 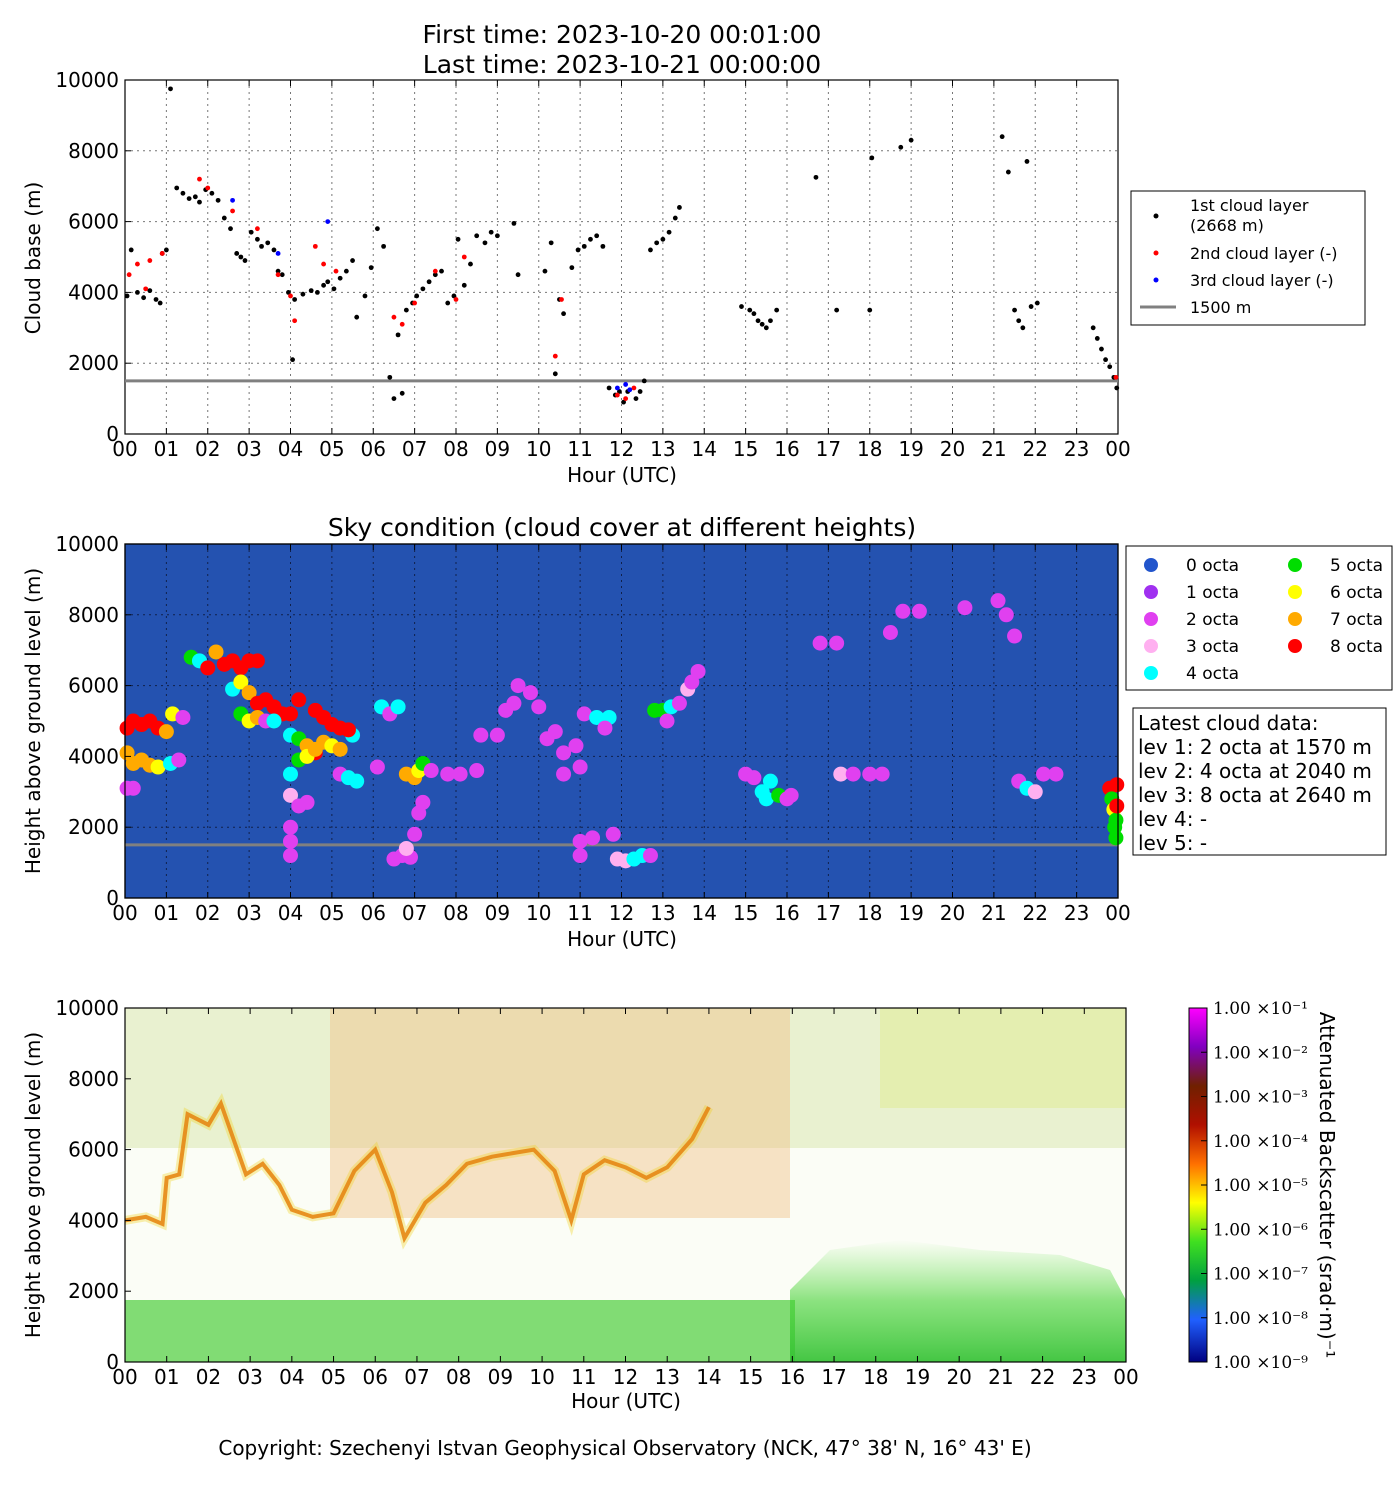 I want to click on sky-ylabel: Height above ground level (m), so click(x=33, y=721).